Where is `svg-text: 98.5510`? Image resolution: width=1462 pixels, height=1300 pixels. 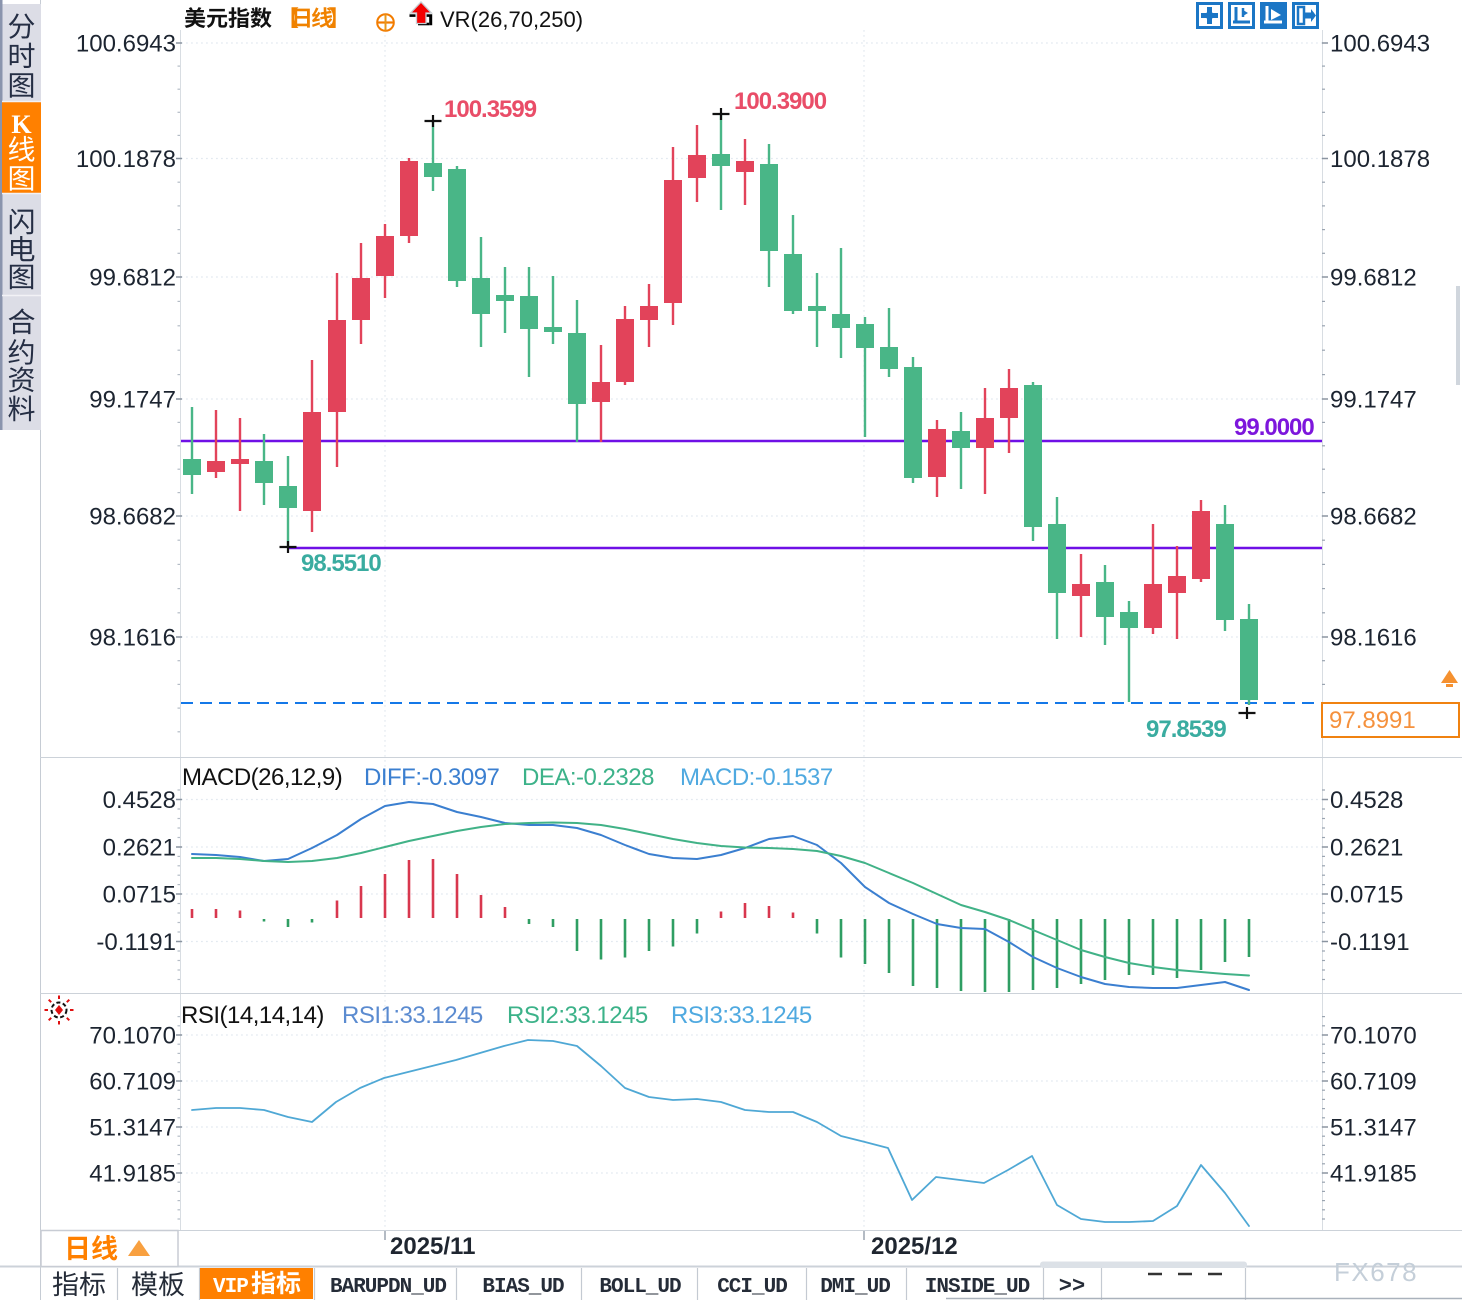
svg-text: 98.5510 is located at coordinates (341, 563).